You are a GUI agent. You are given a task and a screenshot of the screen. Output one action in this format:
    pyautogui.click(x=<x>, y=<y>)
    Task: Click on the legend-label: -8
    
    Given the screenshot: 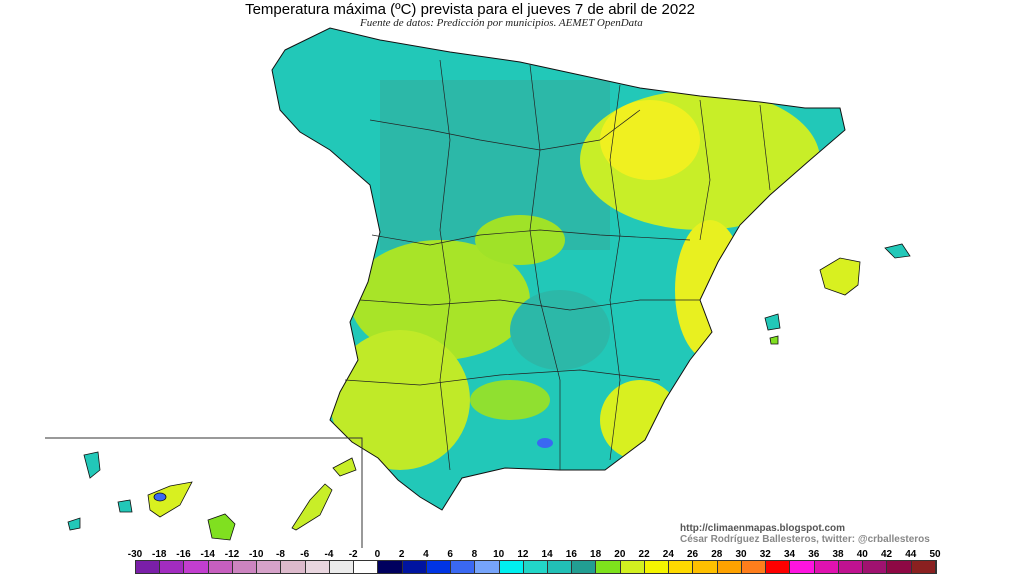 What is the action you would take?
    pyautogui.click(x=280, y=554)
    